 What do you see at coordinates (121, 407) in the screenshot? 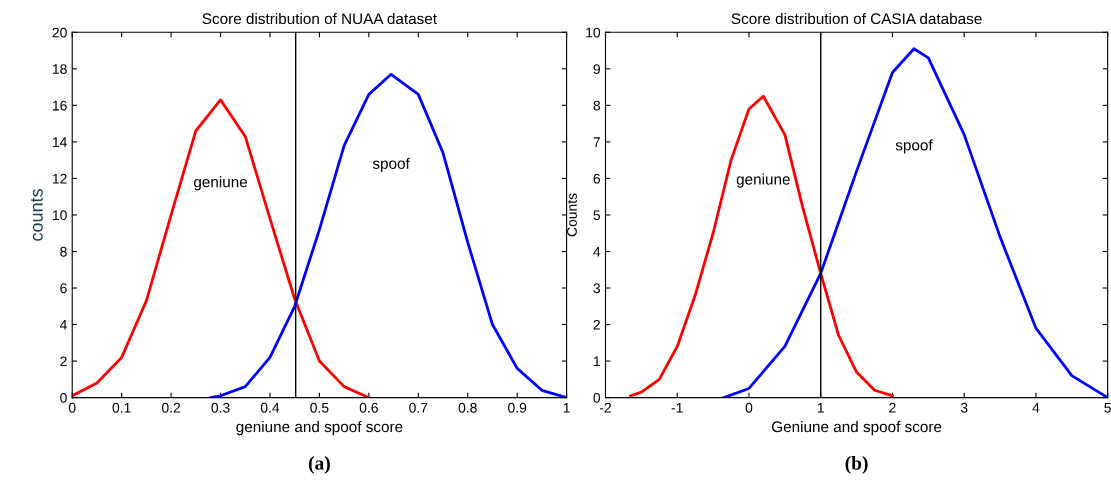
I see `x-tick-label: 0.1` at bounding box center [121, 407].